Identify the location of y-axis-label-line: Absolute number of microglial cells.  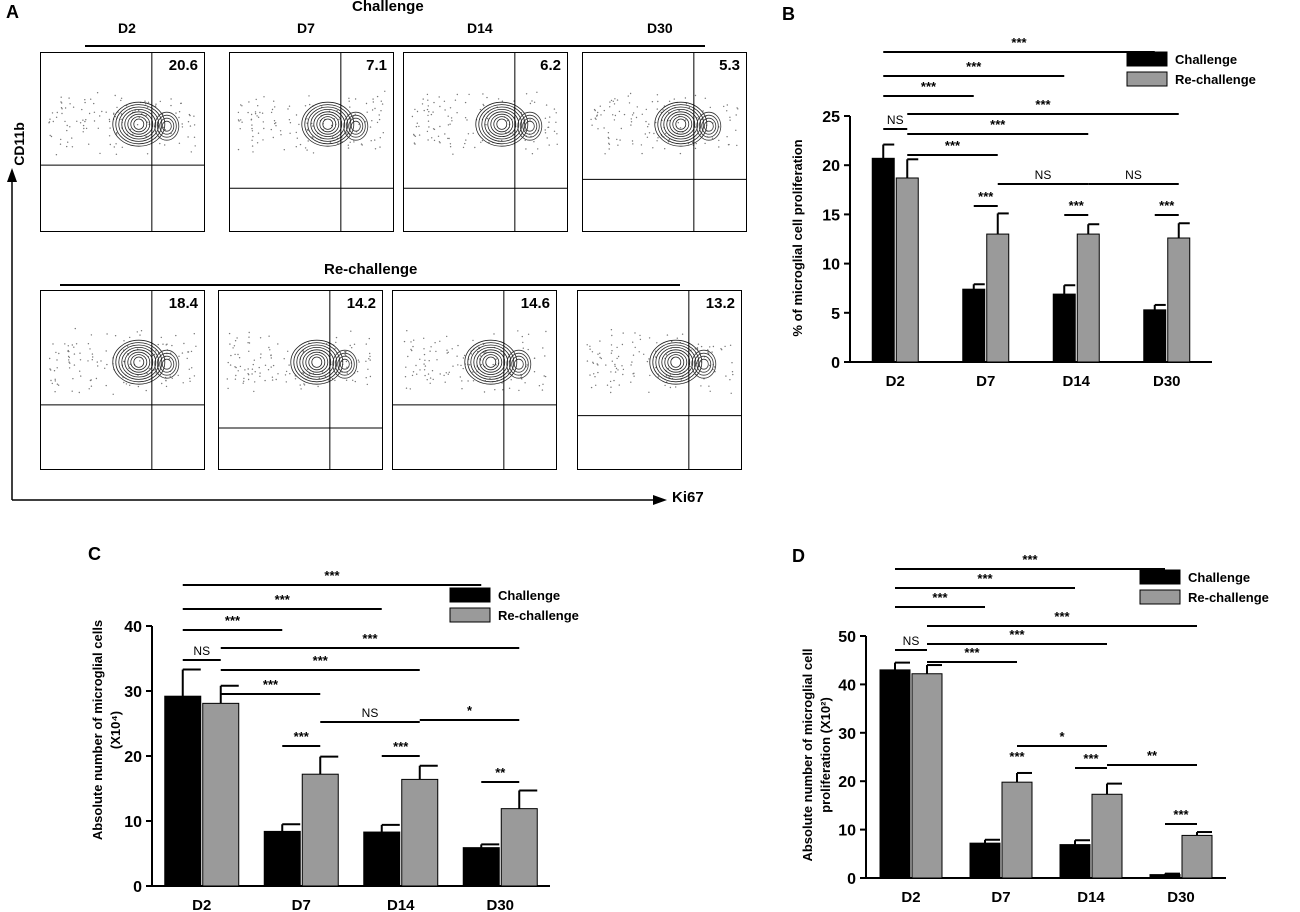
(97, 730).